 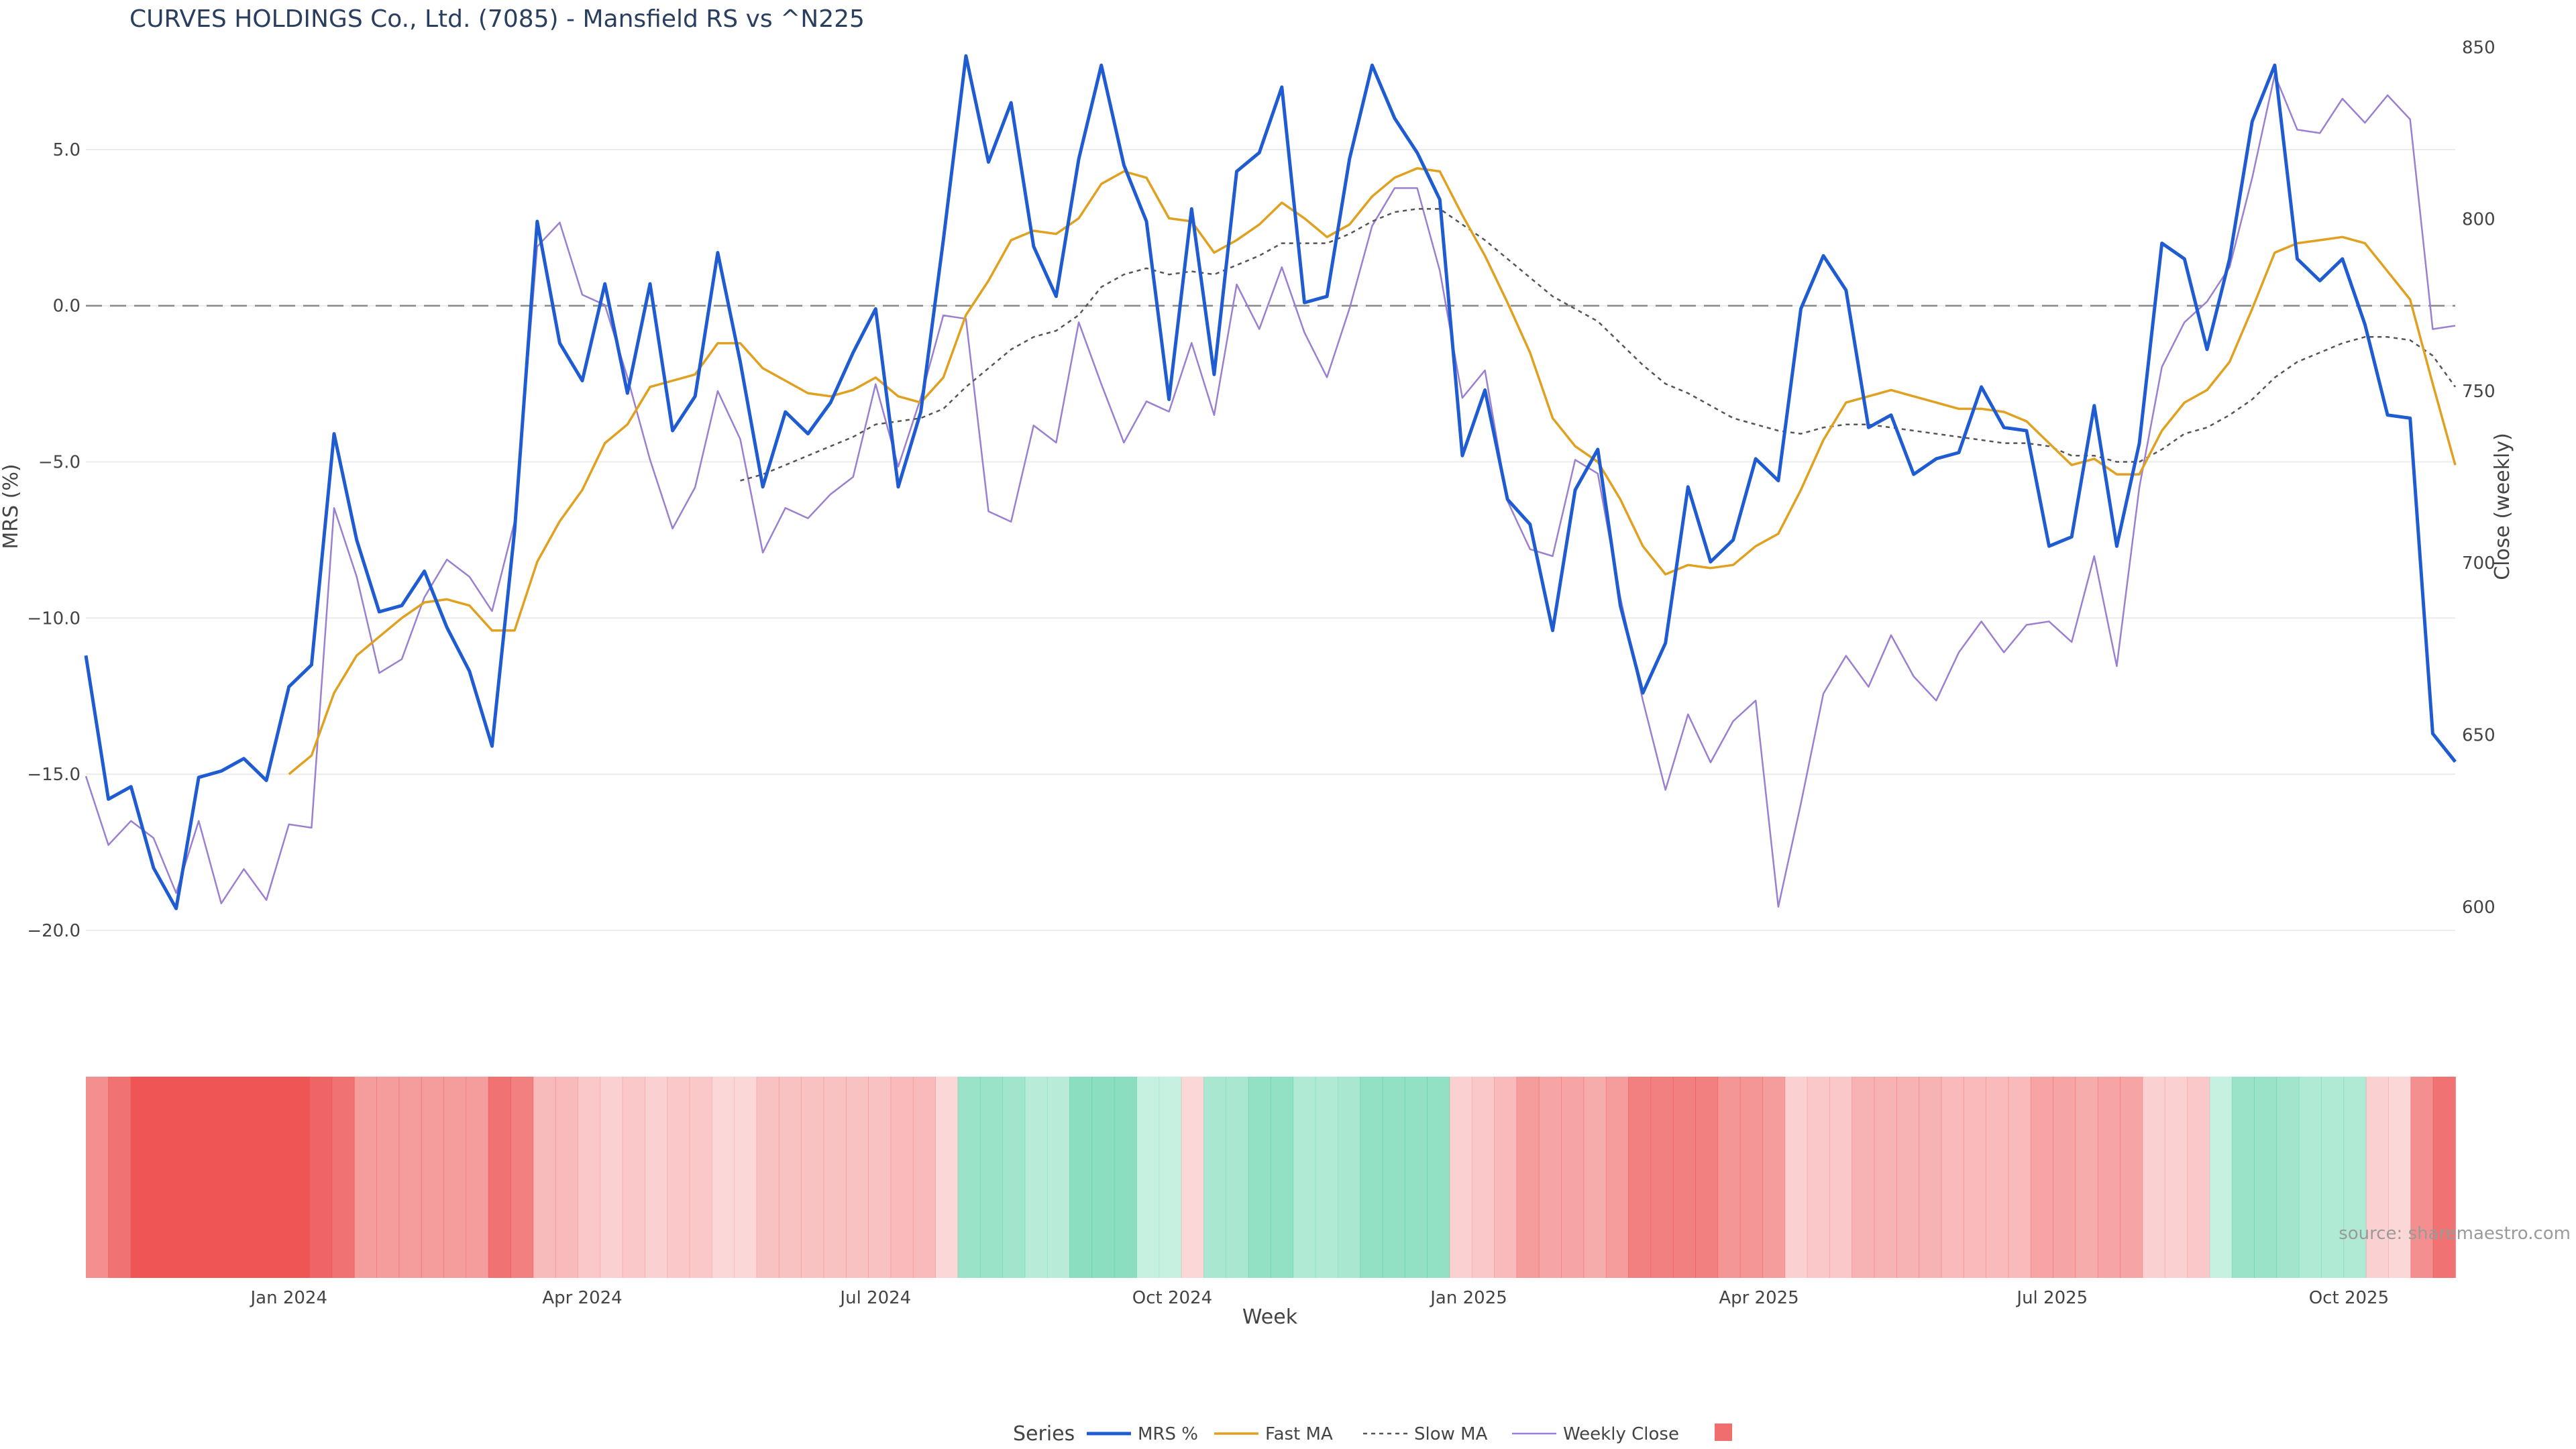 What do you see at coordinates (2479, 736) in the screenshot?
I see `y-right-tick-label: 650` at bounding box center [2479, 736].